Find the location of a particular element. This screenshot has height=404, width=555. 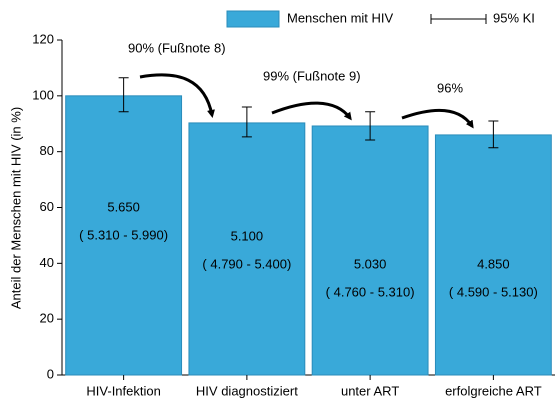

y-tick-label: 80 is located at coordinates (47, 150).